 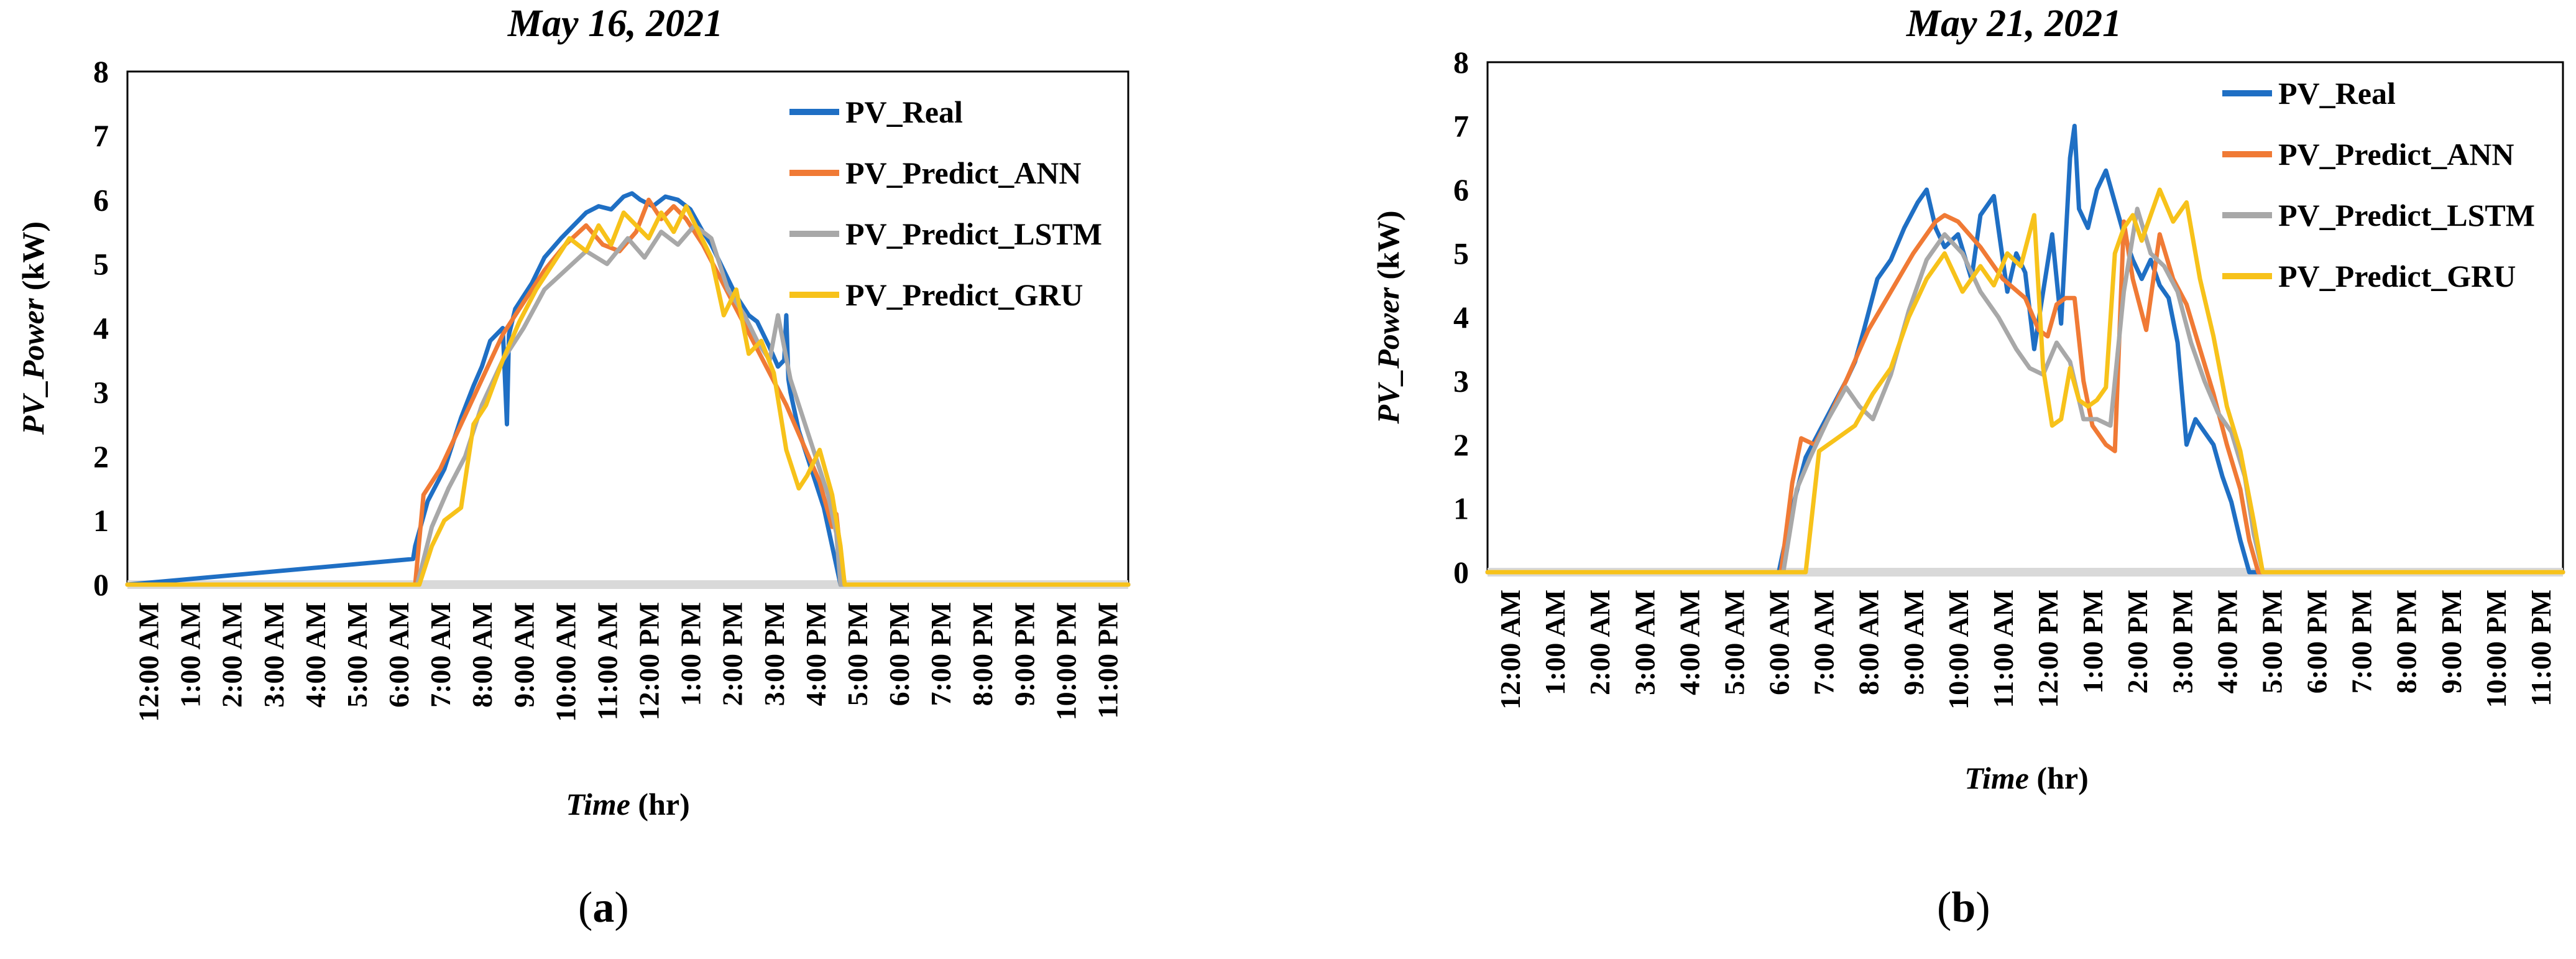 I want to click on chart-title: May 21, 2021, so click(x=2014, y=23).